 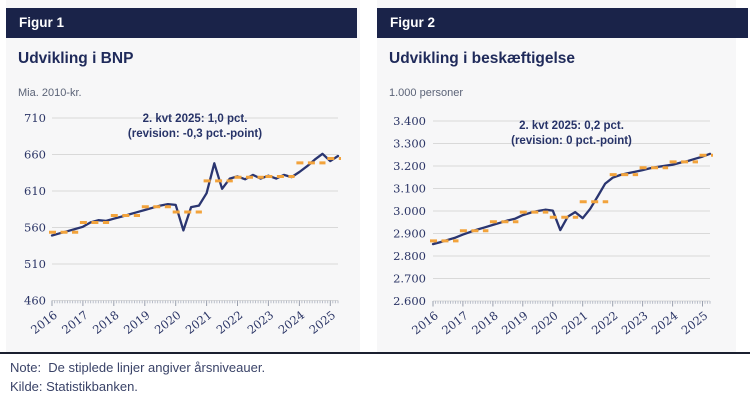 I want to click on figure1-annotation-line1: 2. kvt 2025: 1,0 pct., so click(x=195, y=119).